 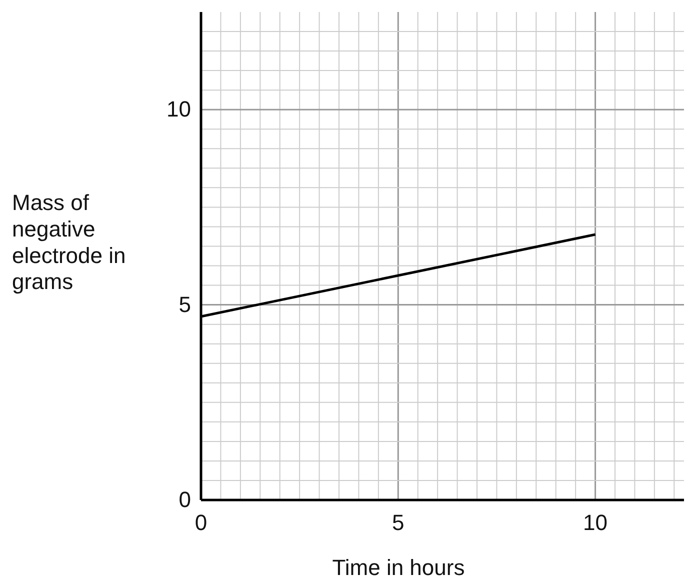 I want to click on y-tick-label: 10, so click(x=178, y=109).